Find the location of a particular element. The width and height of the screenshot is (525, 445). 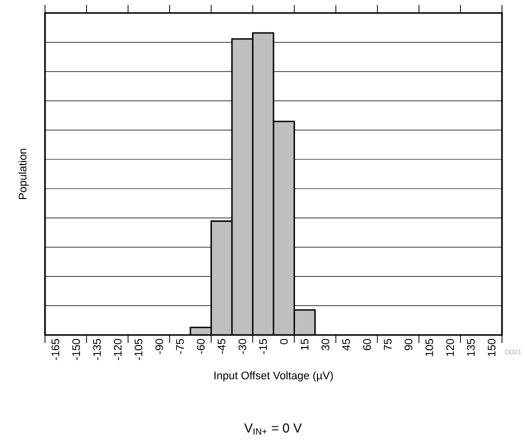

x-axis-title: Input Offset Voltage (µV) is located at coordinates (273, 376).